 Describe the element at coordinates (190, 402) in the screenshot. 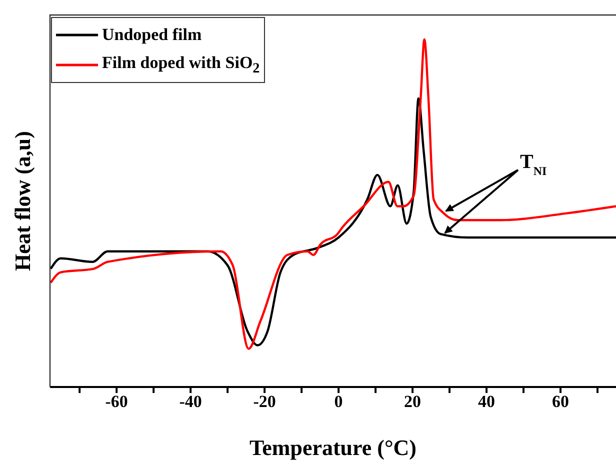

I see `x-tick-label: -40` at that location.